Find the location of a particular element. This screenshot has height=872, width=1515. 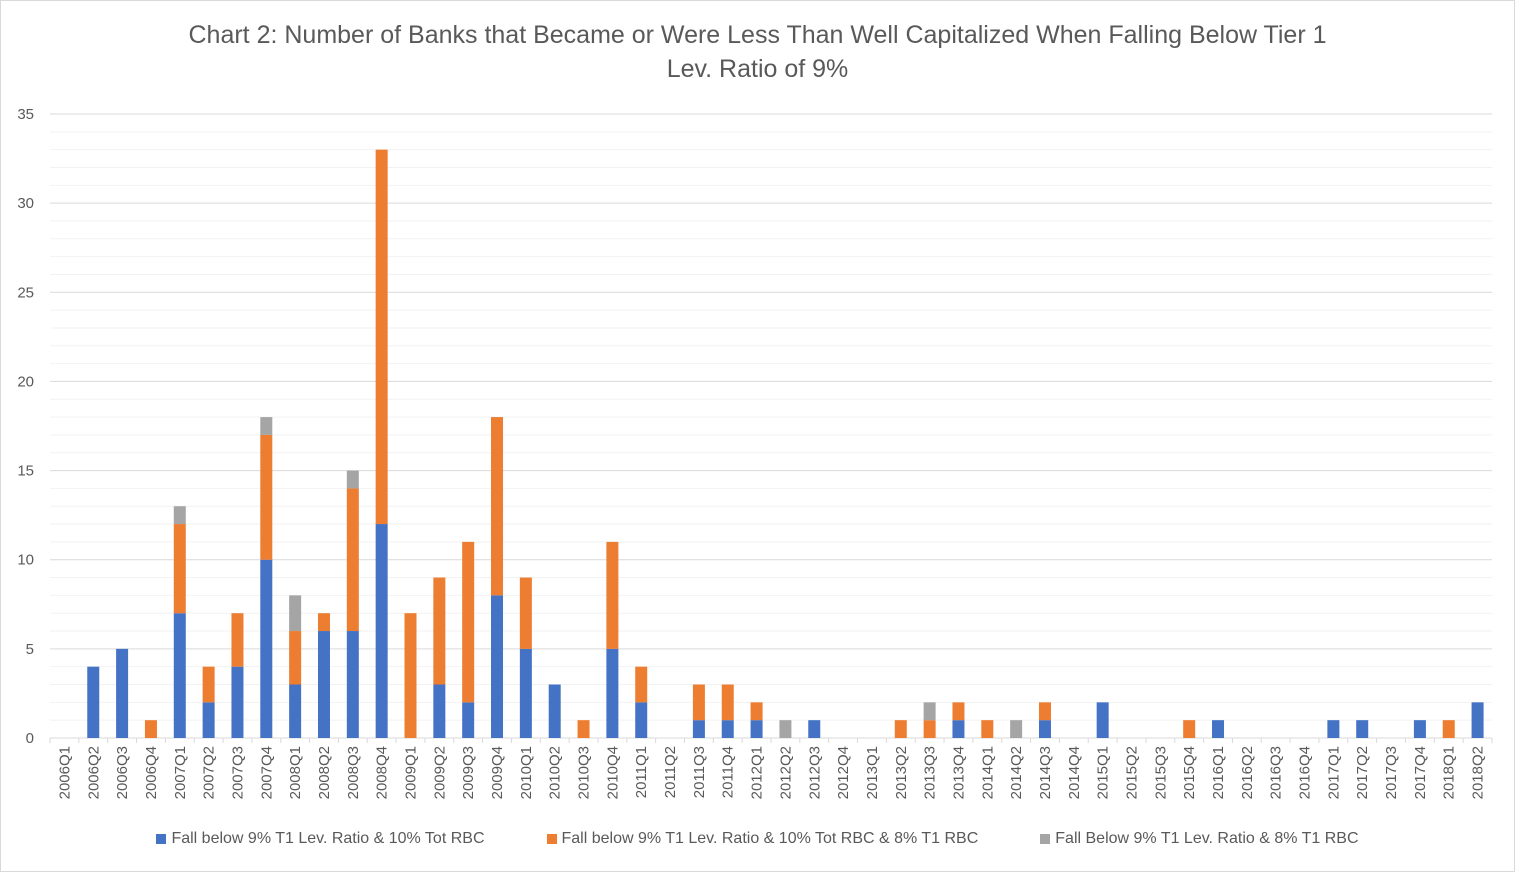

x-tick-label: 2013Q4 is located at coordinates (958, 772).